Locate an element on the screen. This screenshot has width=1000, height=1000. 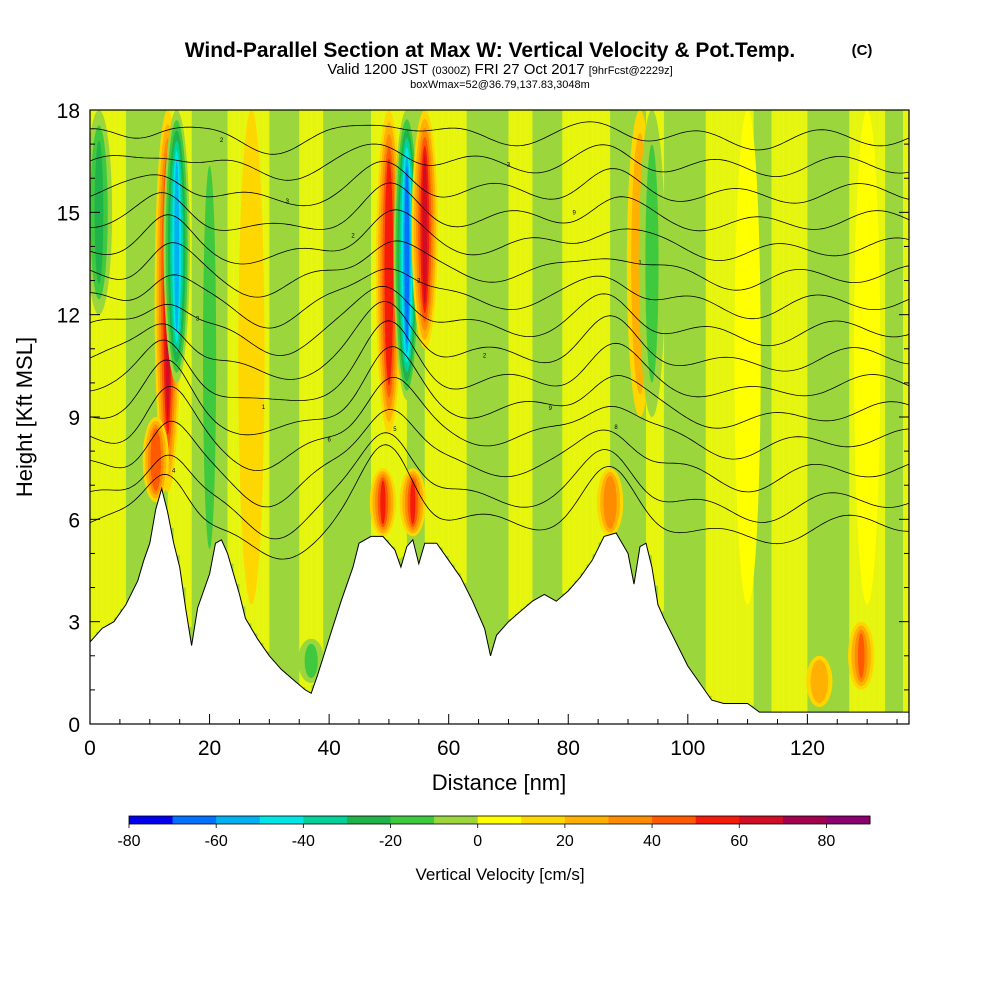
colorbar-tick-label: 60 is located at coordinates (739, 841).